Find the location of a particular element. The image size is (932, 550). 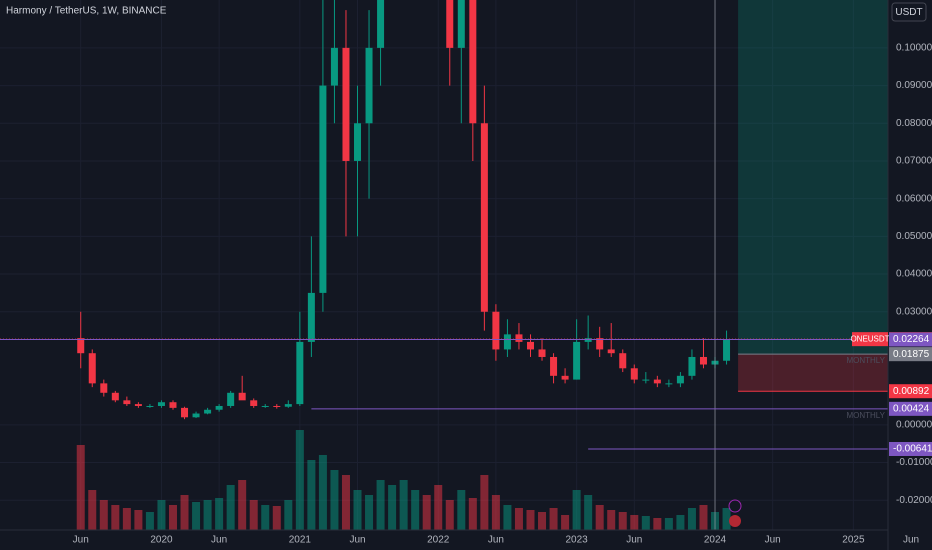

price-badge-label: 0.01875 is located at coordinates (911, 354).